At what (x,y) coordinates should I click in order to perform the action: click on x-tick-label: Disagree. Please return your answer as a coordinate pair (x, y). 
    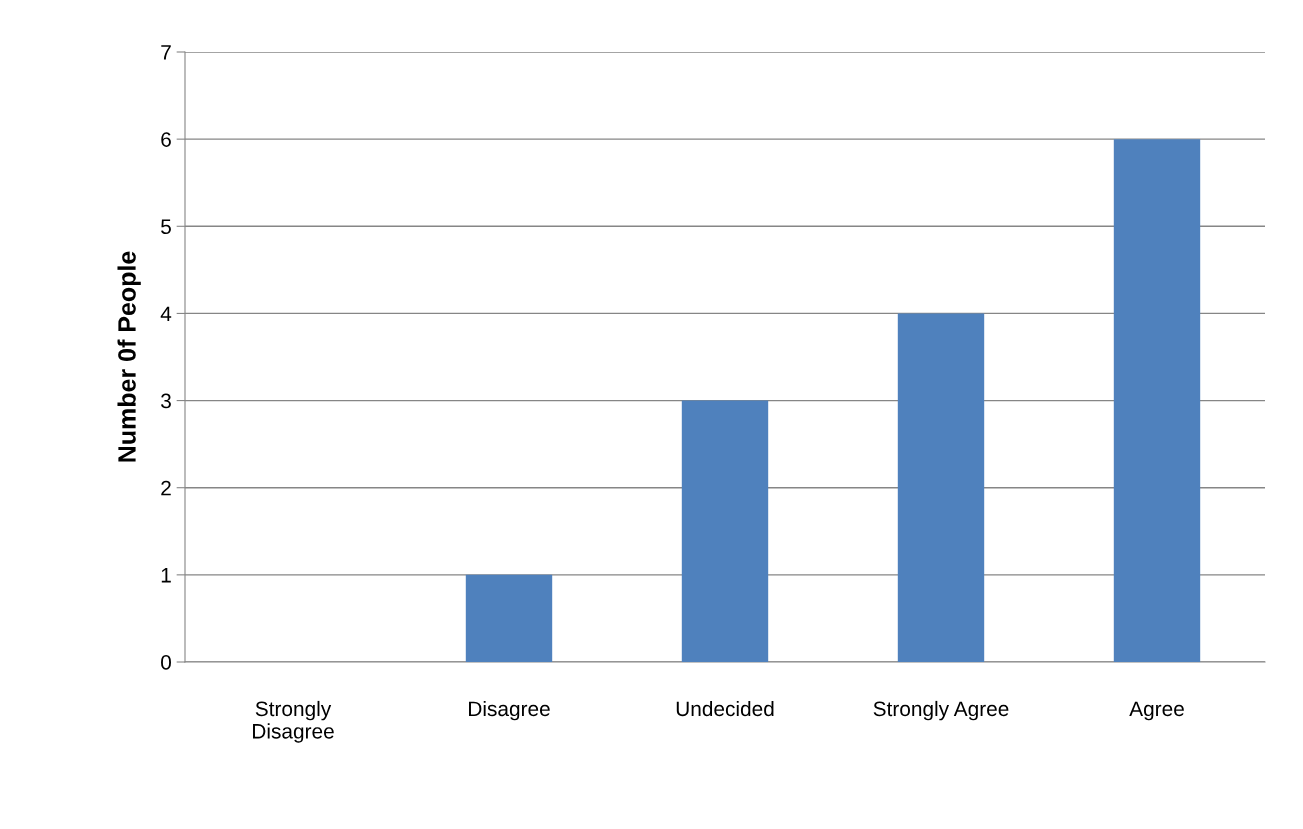
    Looking at the image, I should click on (509, 710).